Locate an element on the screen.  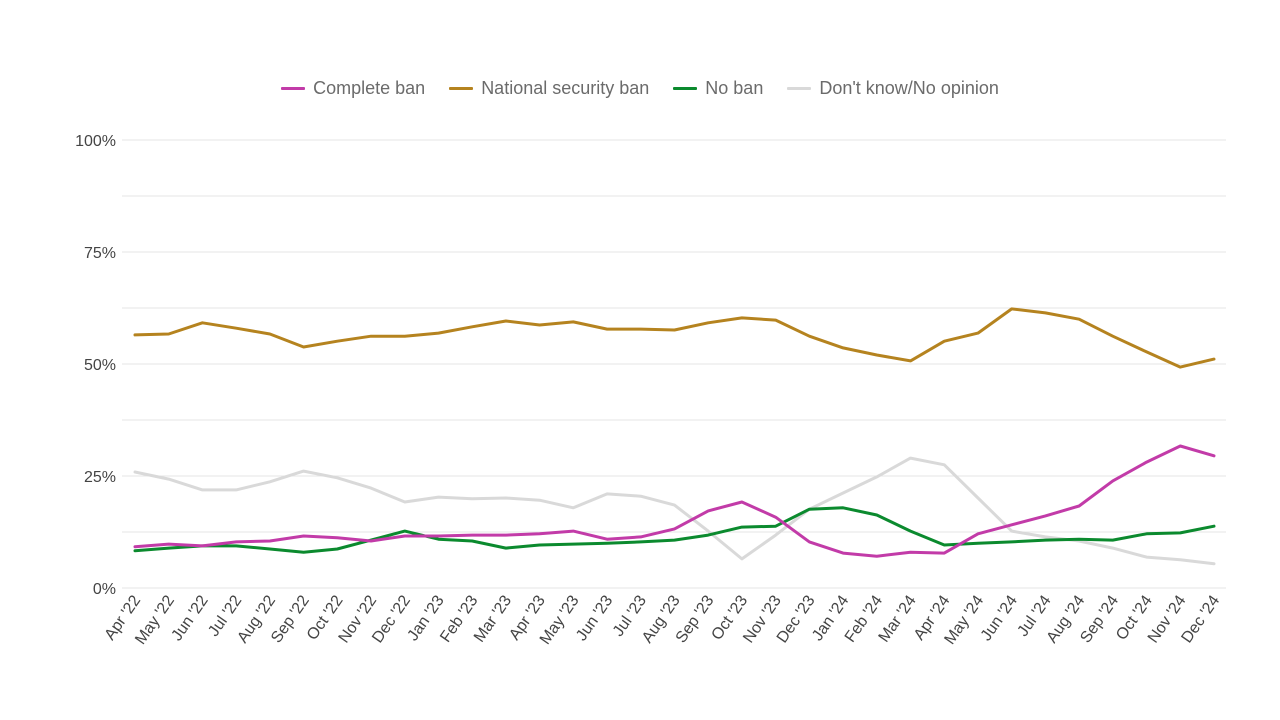
series-line-national-security-ban is located at coordinates (674, 338).